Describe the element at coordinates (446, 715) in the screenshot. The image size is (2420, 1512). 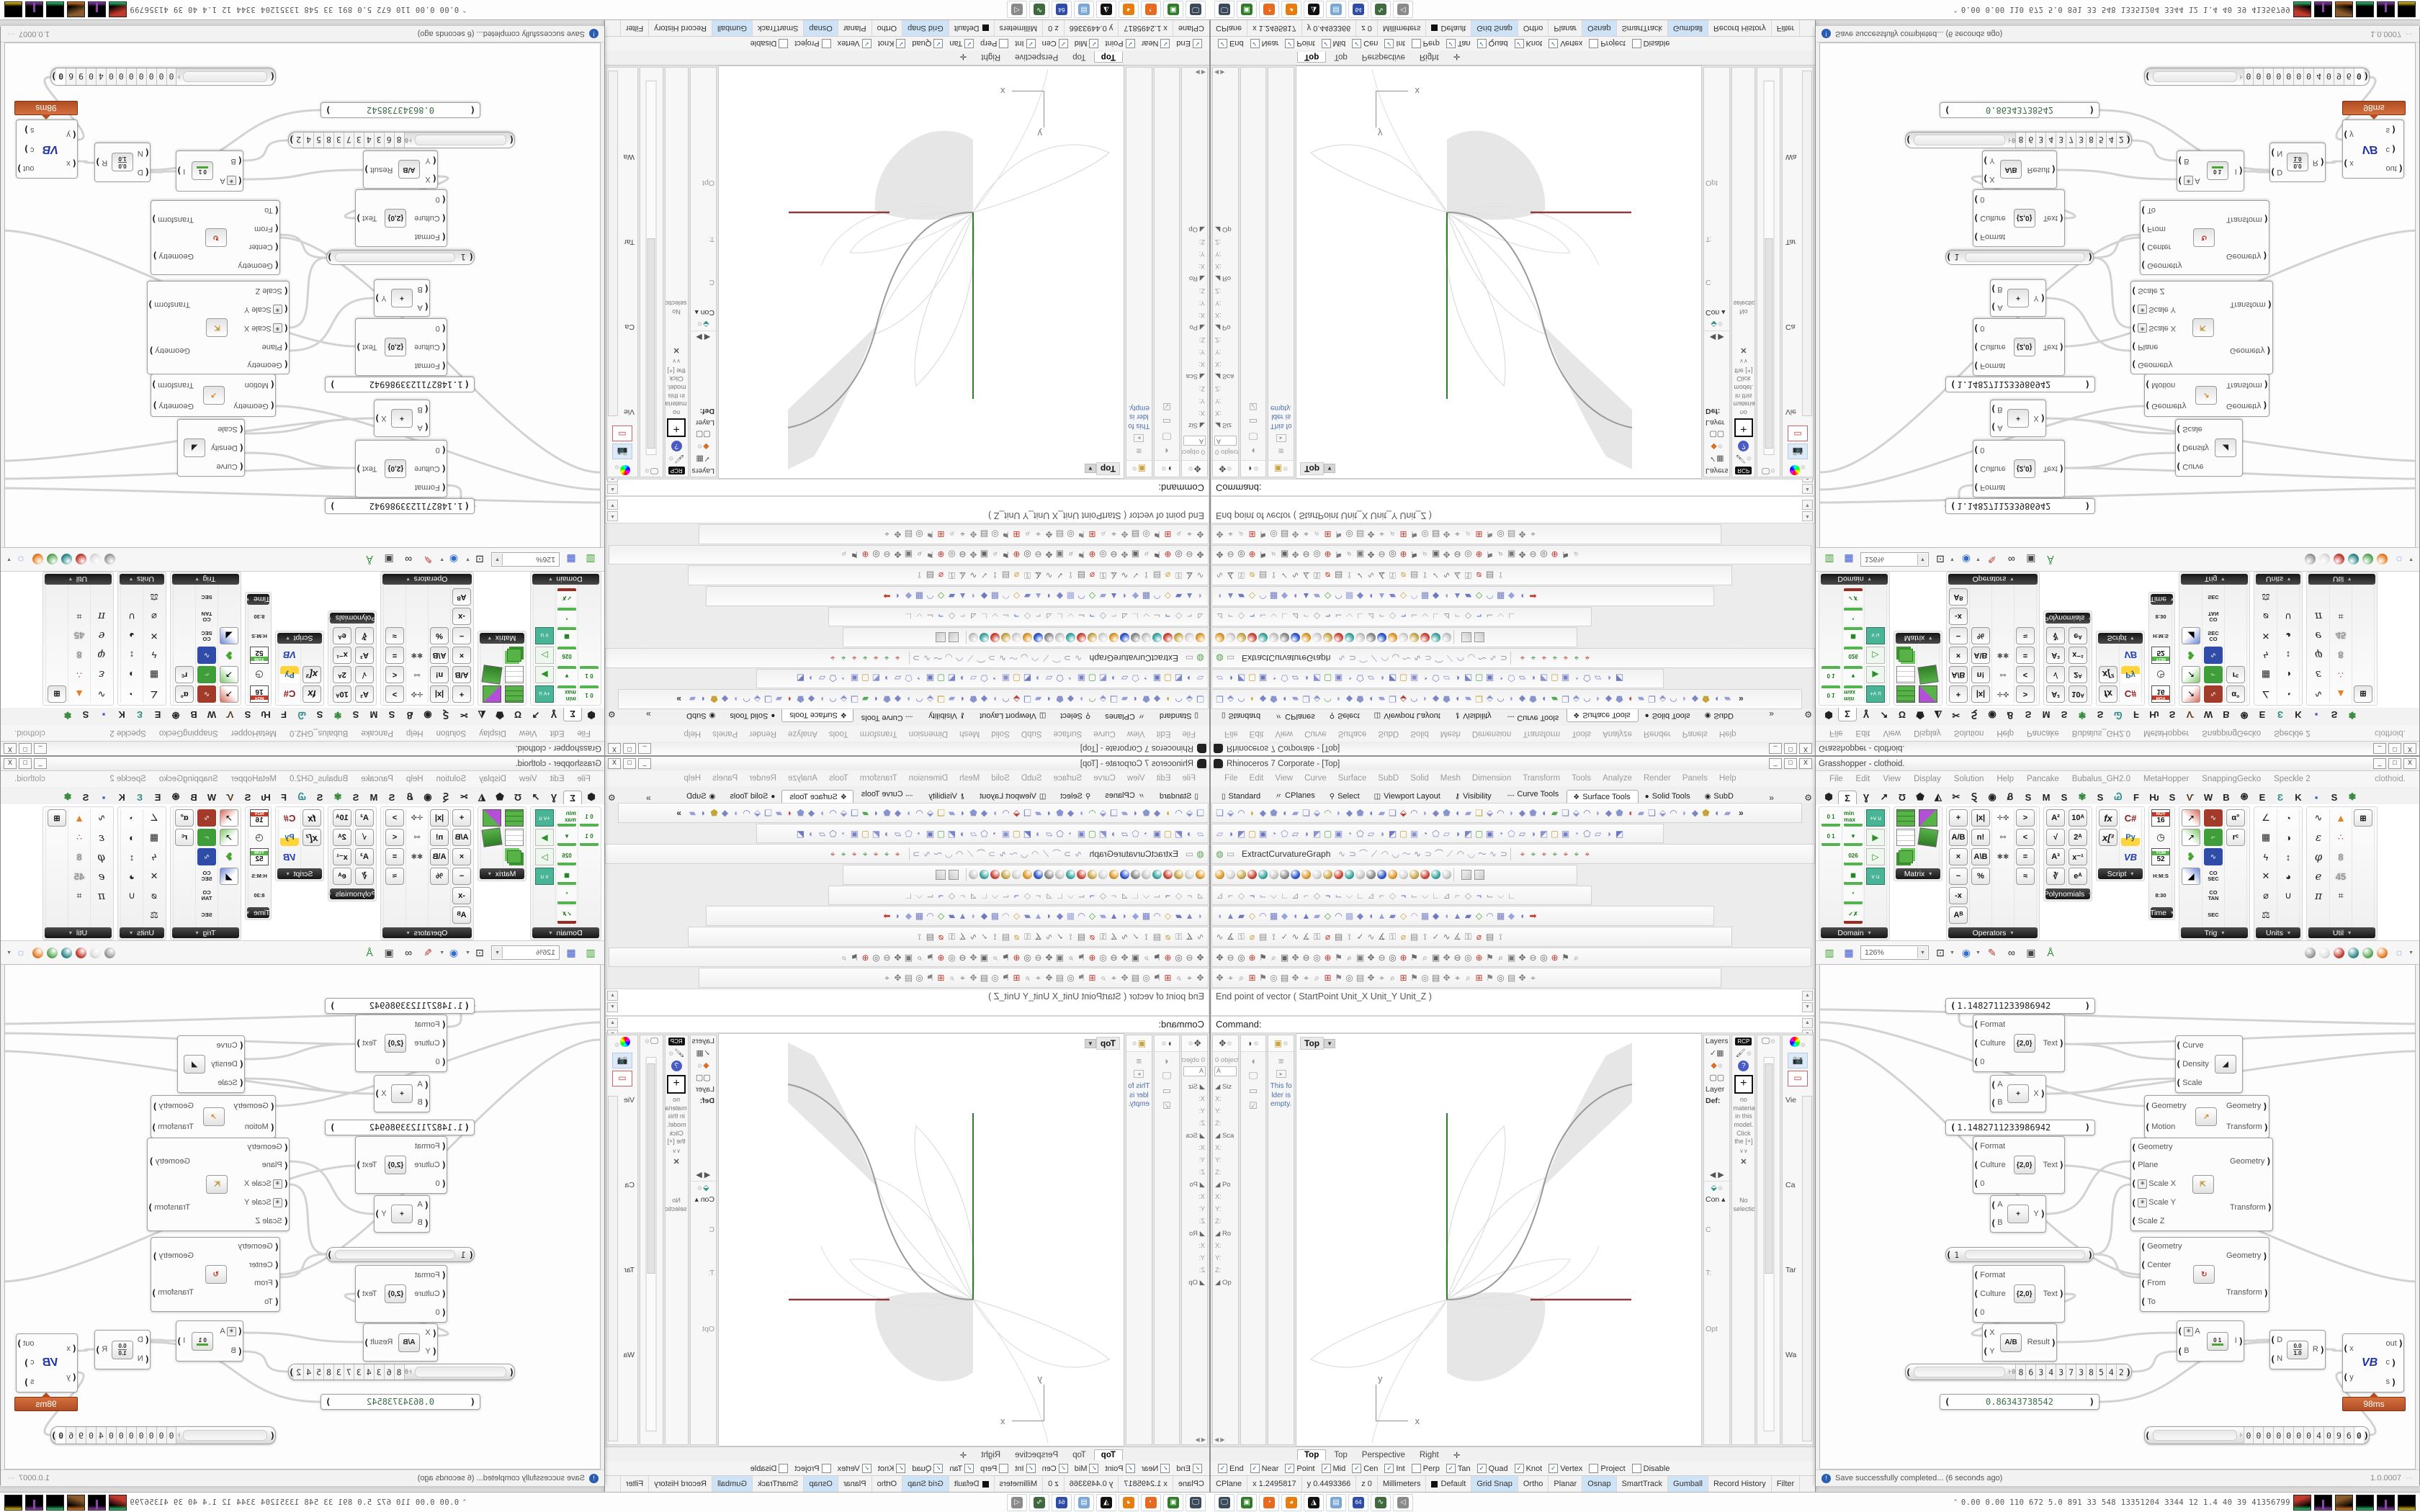
I see `gh-category-tab-8: Ȿ` at that location.